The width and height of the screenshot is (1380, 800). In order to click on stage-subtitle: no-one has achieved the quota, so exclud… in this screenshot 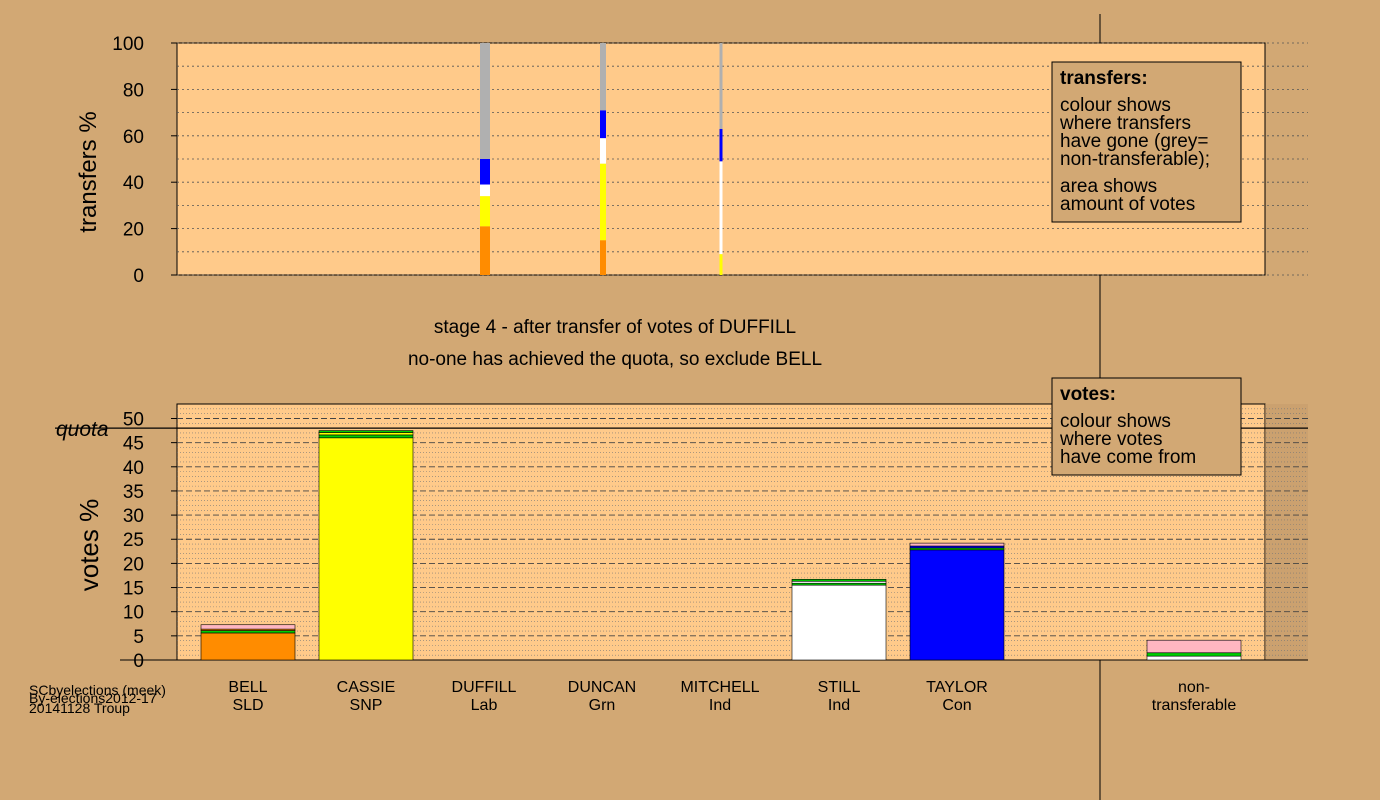, I will do `click(615, 359)`.